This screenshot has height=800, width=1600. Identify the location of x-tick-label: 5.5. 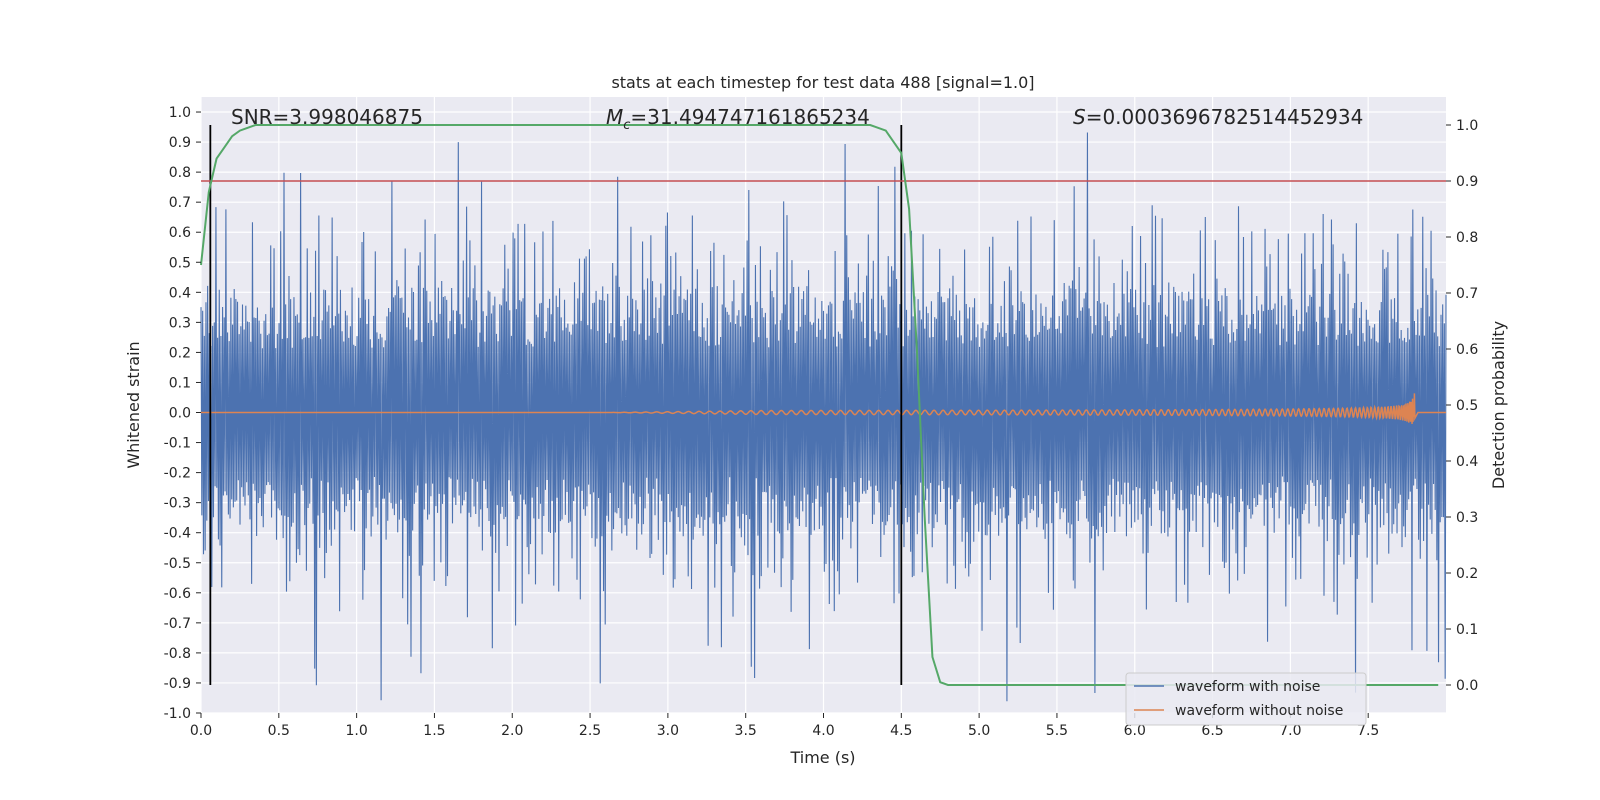
(1057, 731).